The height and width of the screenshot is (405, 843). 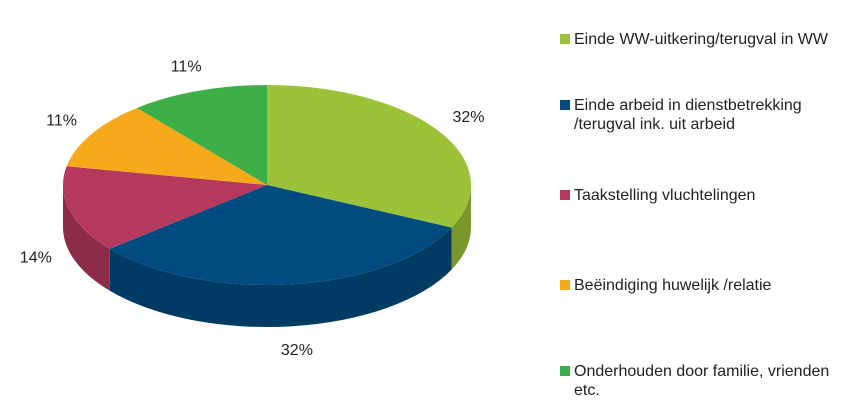 I want to click on legend-item: Einde WW-uitkering/terugval in WW, so click(x=697, y=39).